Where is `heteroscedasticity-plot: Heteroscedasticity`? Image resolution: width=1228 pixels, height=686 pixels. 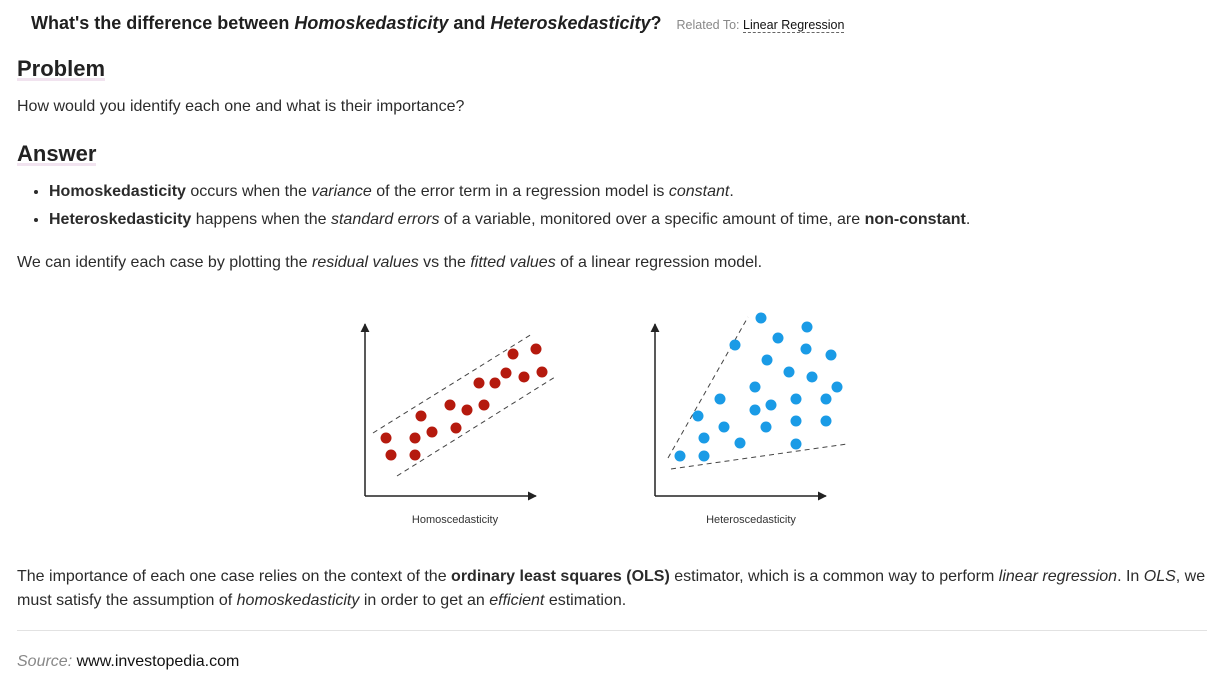
heteroscedasticity-plot: Heteroscedasticity is located at coordinates (749, 419).